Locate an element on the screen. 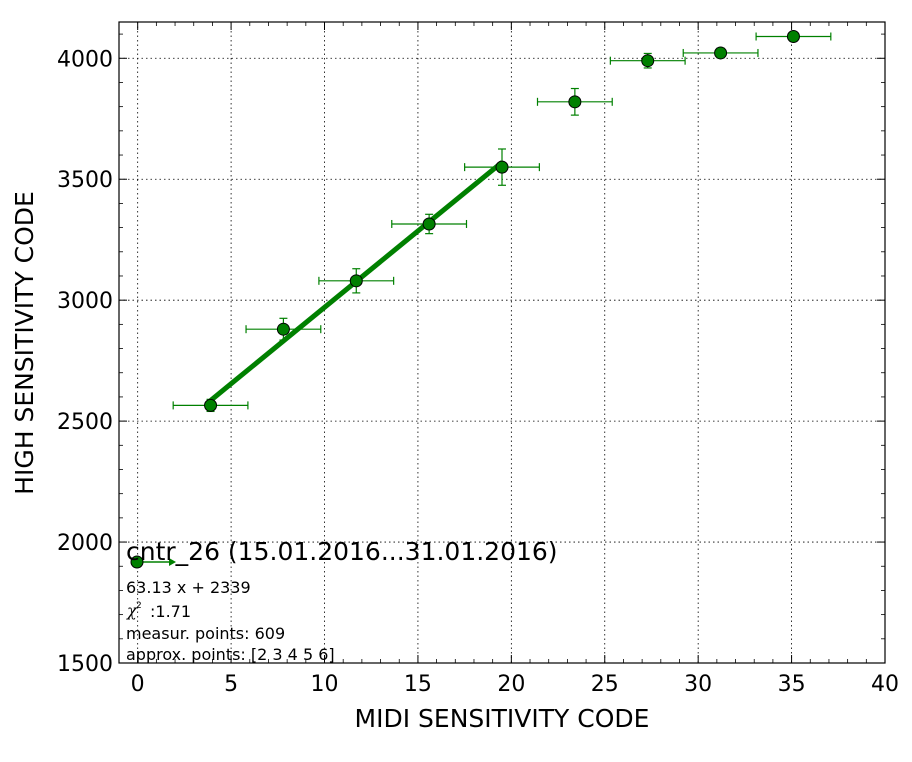 This screenshot has height=762, width=912. x-tick-label: 10 is located at coordinates (325, 684).